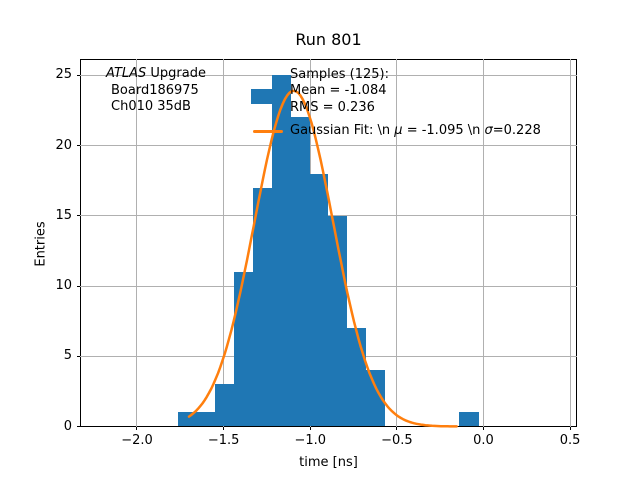 Image resolution: width=640 pixels, height=480 pixels. What do you see at coordinates (63, 145) in the screenshot?
I see `y-tick-label: 20` at bounding box center [63, 145].